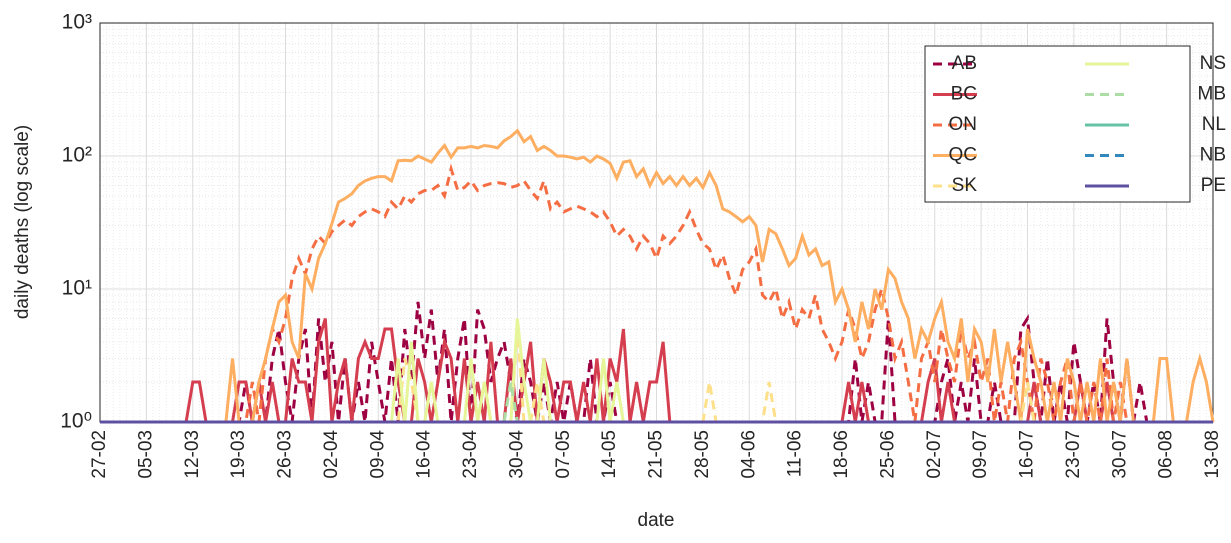  What do you see at coordinates (609, 454) in the screenshot?
I see `x-tick-label: 14-05` at bounding box center [609, 454].